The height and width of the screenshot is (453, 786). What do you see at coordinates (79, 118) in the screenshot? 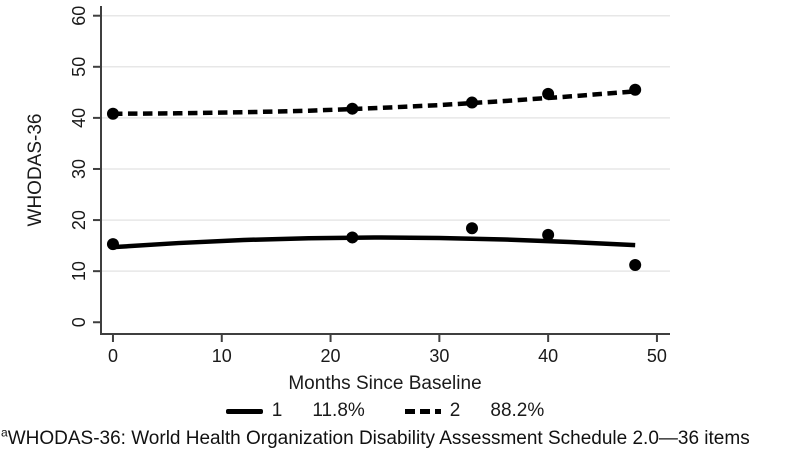
I see `y-tick-label: 40` at bounding box center [79, 118].